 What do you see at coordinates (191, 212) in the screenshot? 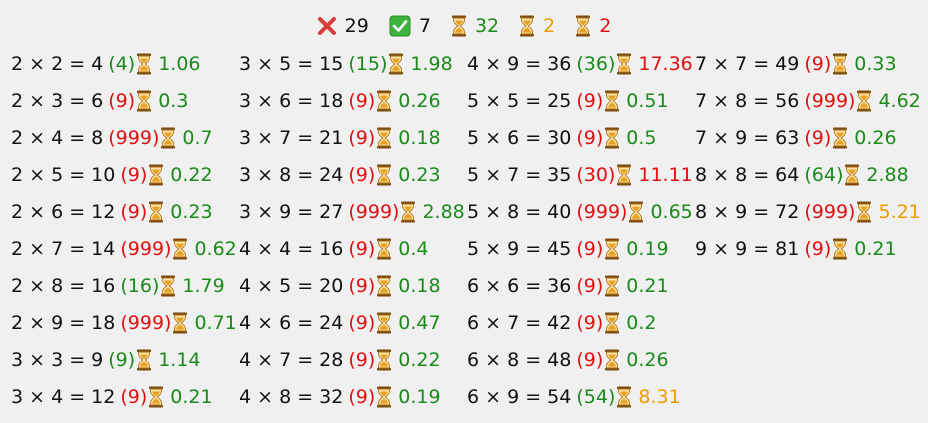
I see `time-text: 0.23` at bounding box center [191, 212].